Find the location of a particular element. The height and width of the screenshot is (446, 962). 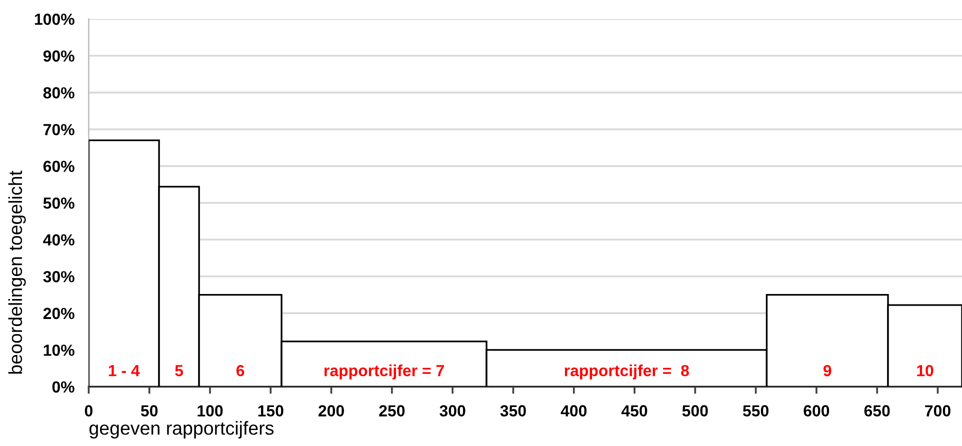

x-tick-label: 600 is located at coordinates (817, 410).